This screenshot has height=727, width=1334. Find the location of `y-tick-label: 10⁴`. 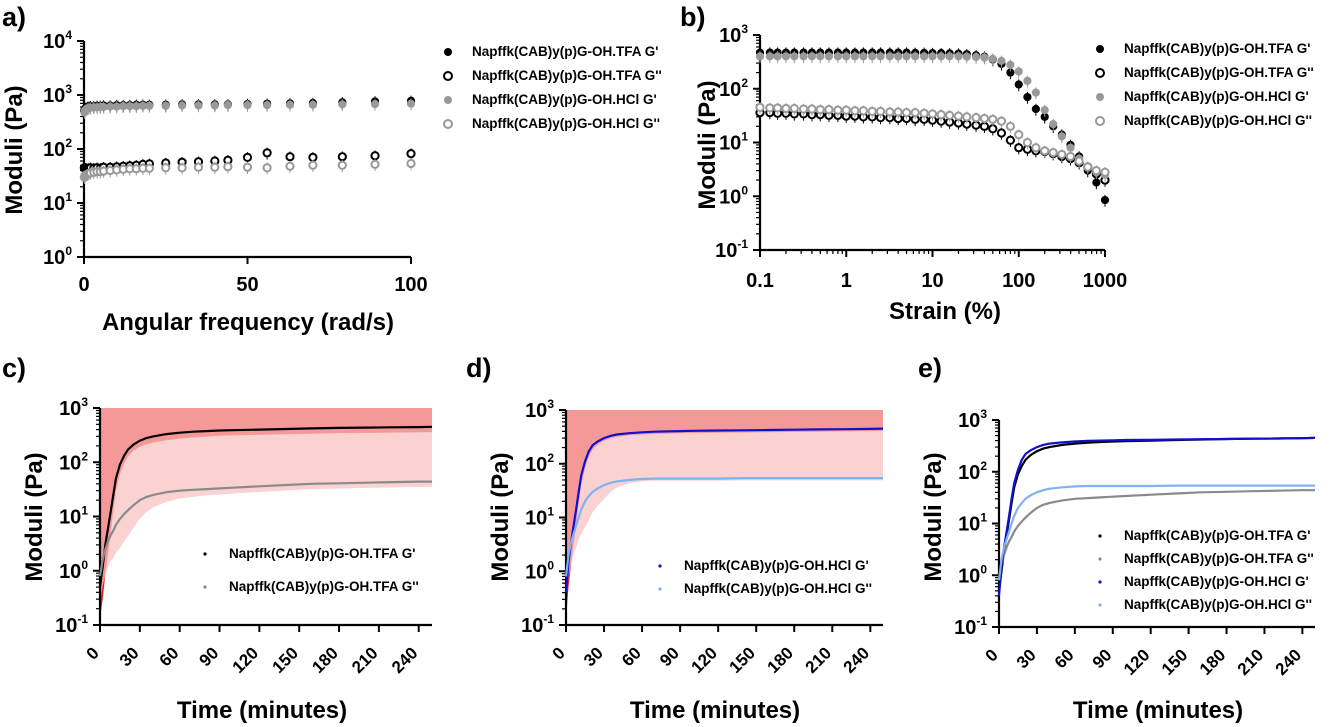

y-tick-label: 10⁴ is located at coordinates (57, 40).